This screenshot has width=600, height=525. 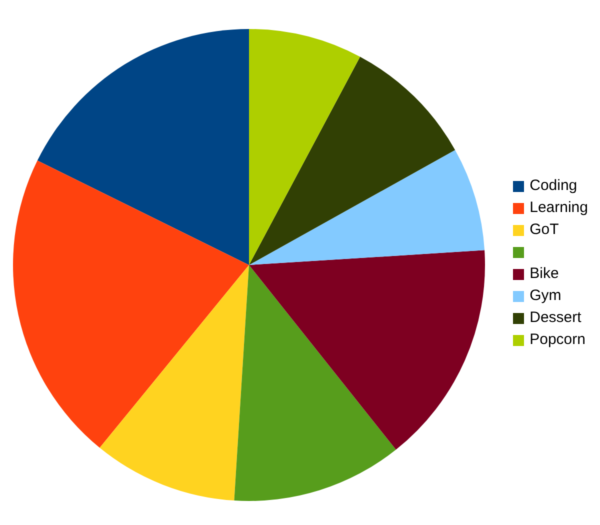 What do you see at coordinates (544, 274) in the screenshot?
I see `legend-label: Bike` at bounding box center [544, 274].